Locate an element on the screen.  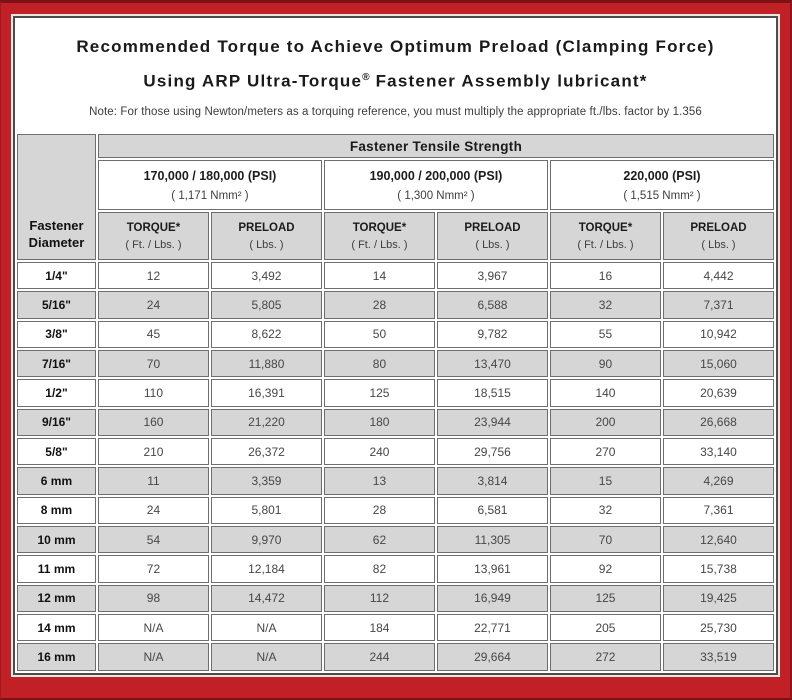
diameter-cell: 5/8" is located at coordinates (56, 452).